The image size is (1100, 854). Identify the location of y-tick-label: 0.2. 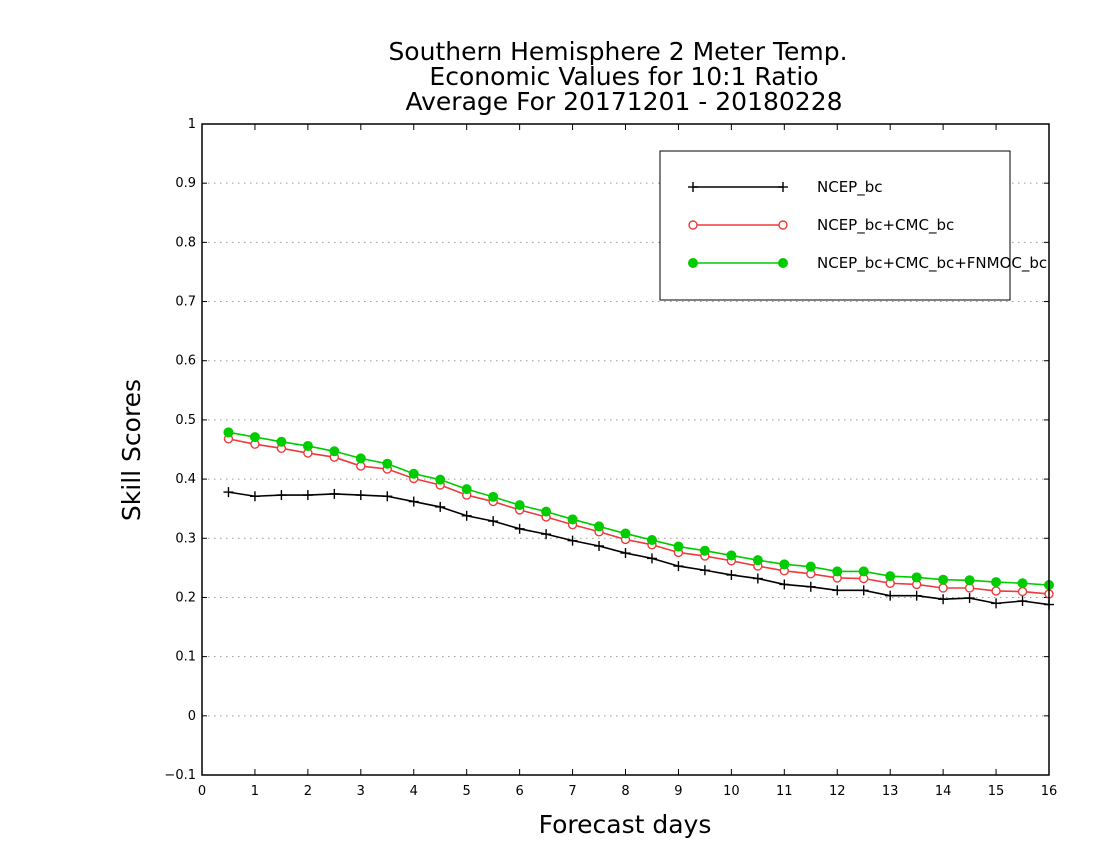
(185, 597).